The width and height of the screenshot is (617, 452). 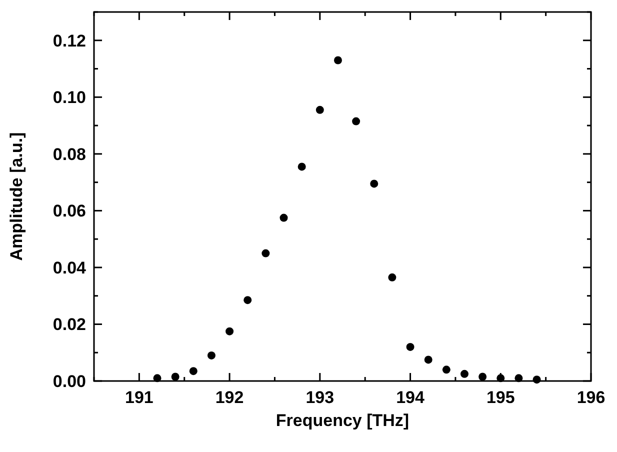 I want to click on x-axis-title: Frequency [THz], so click(x=343, y=420).